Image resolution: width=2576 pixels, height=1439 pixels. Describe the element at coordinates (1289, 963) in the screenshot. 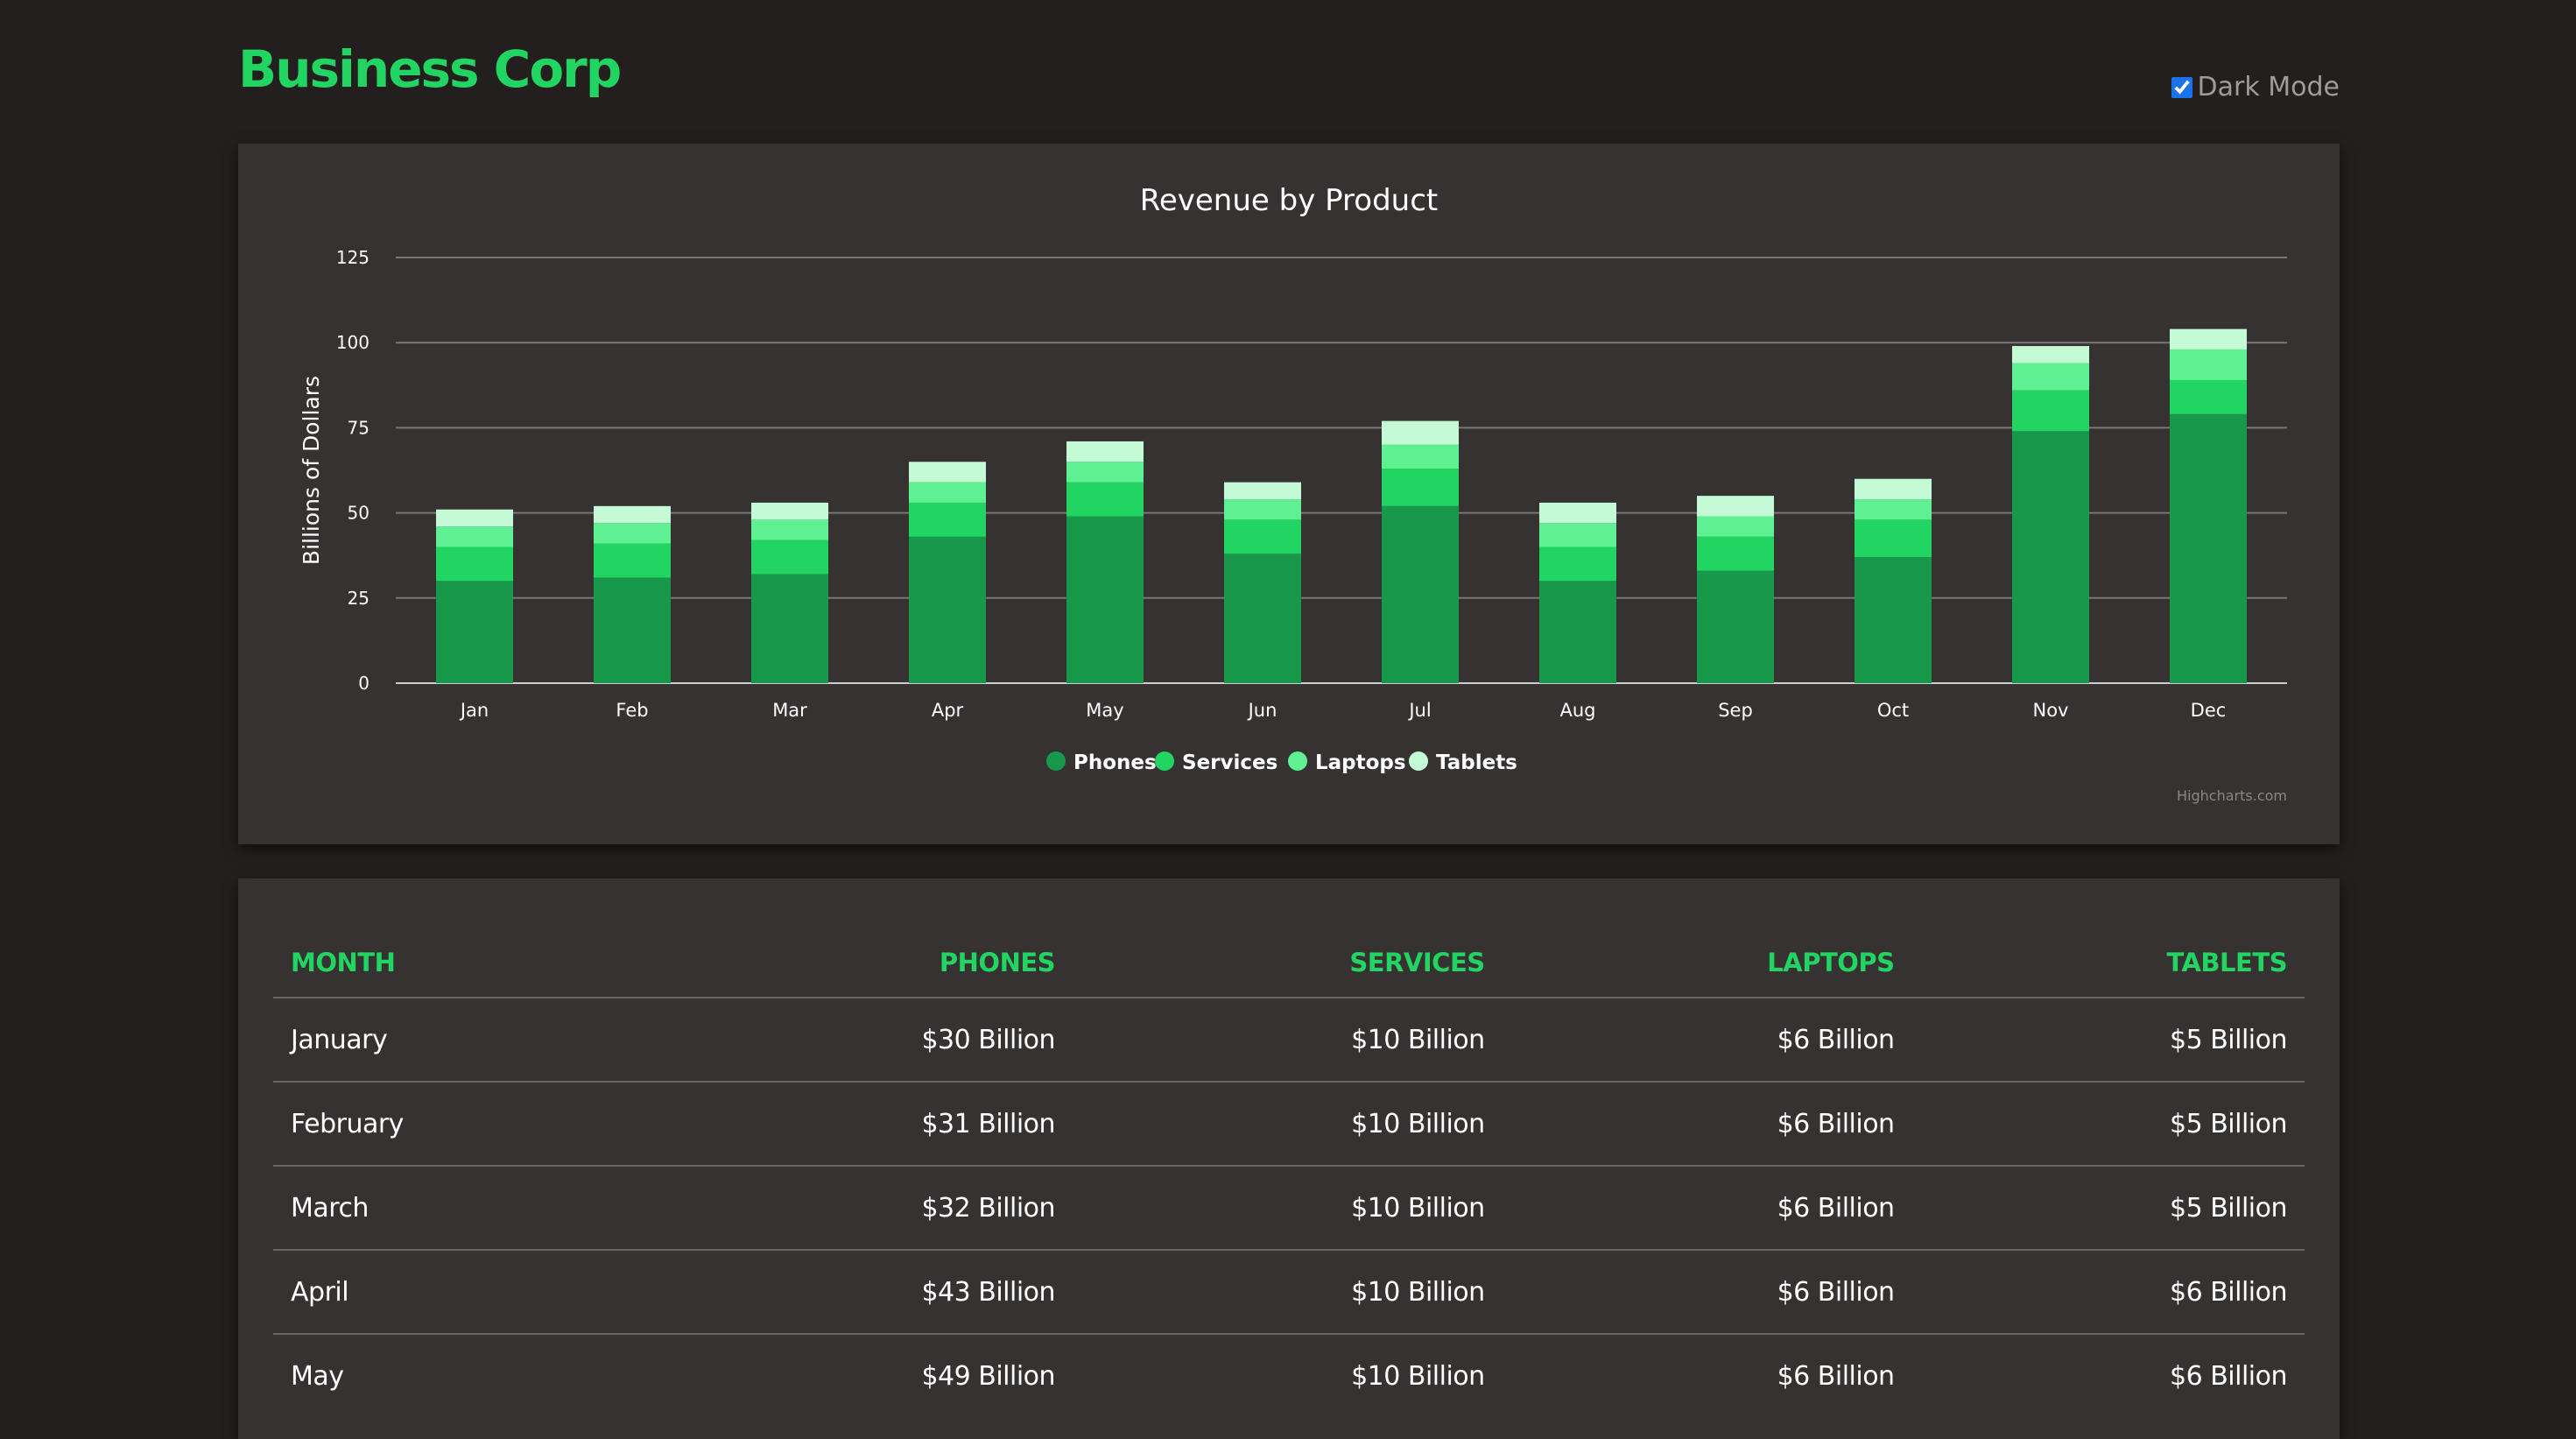

I see `table-header-row: Month Phones Services Laptops Tablets` at that location.